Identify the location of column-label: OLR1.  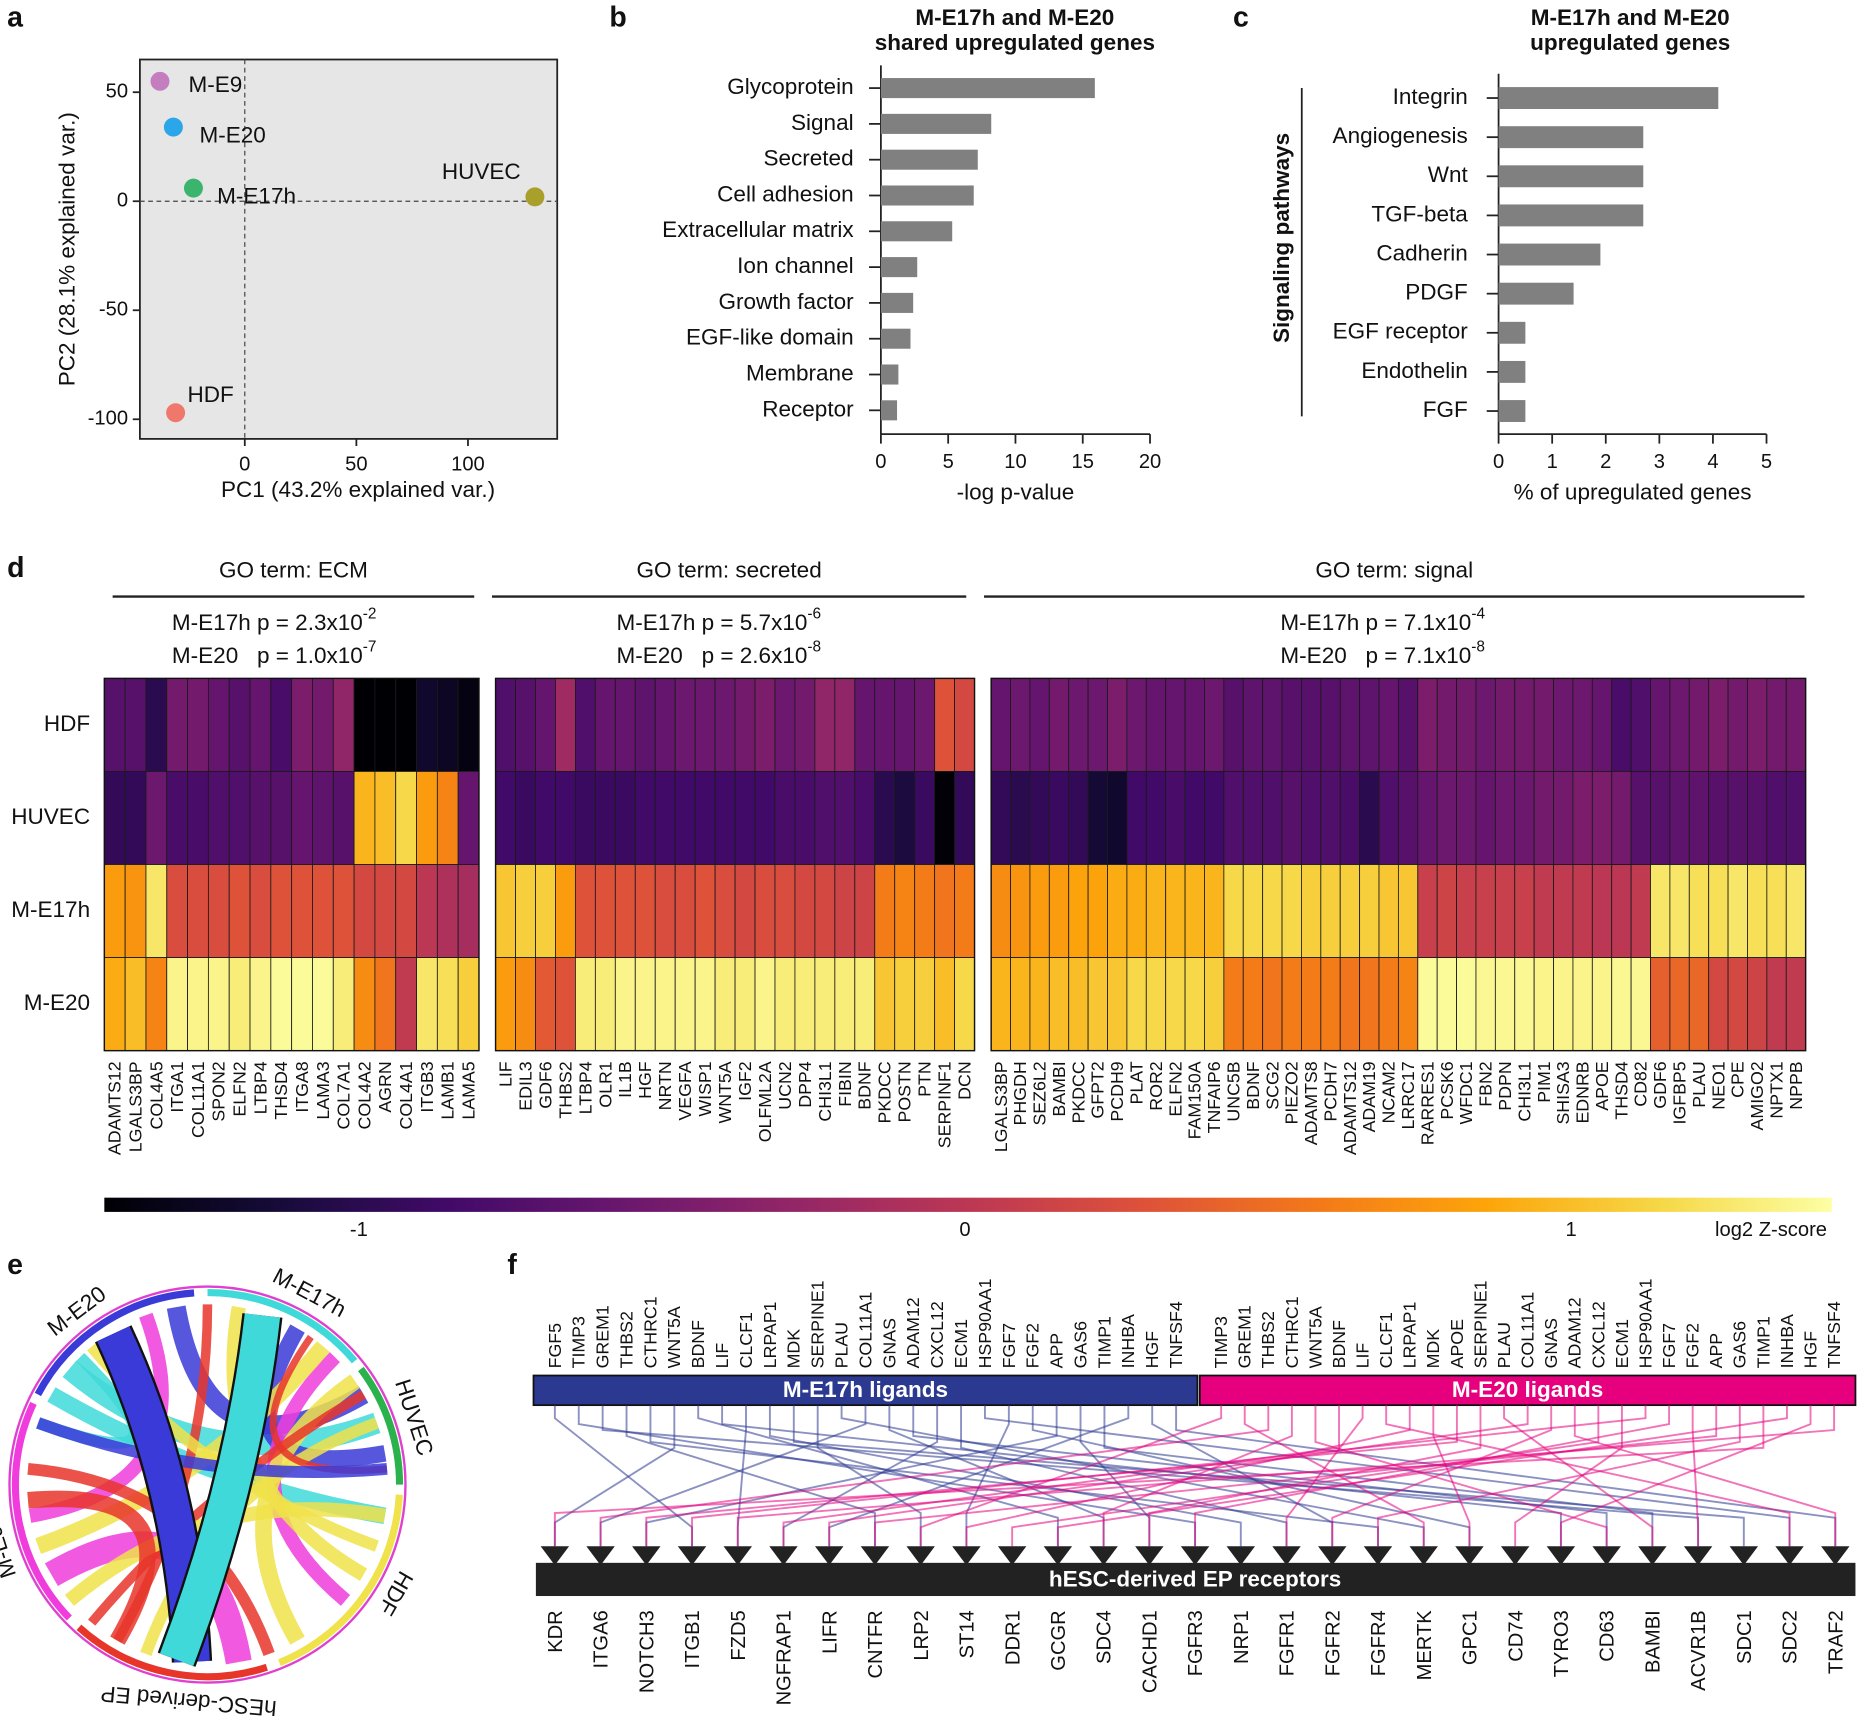
(605, 1084).